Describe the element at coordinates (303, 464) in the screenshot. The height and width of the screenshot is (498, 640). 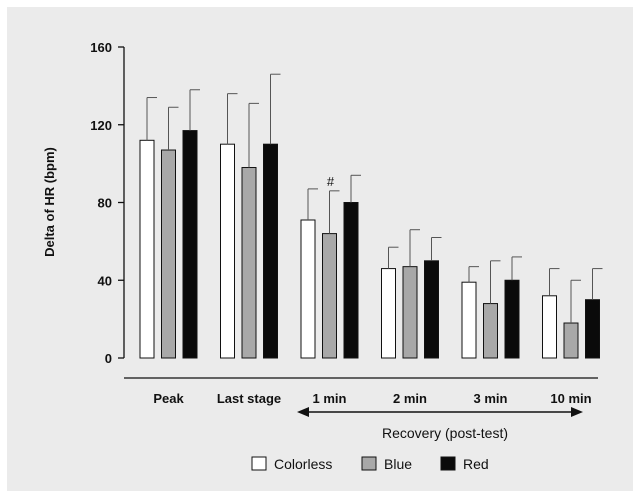
I see `legend-label-colorless: Colorless` at that location.